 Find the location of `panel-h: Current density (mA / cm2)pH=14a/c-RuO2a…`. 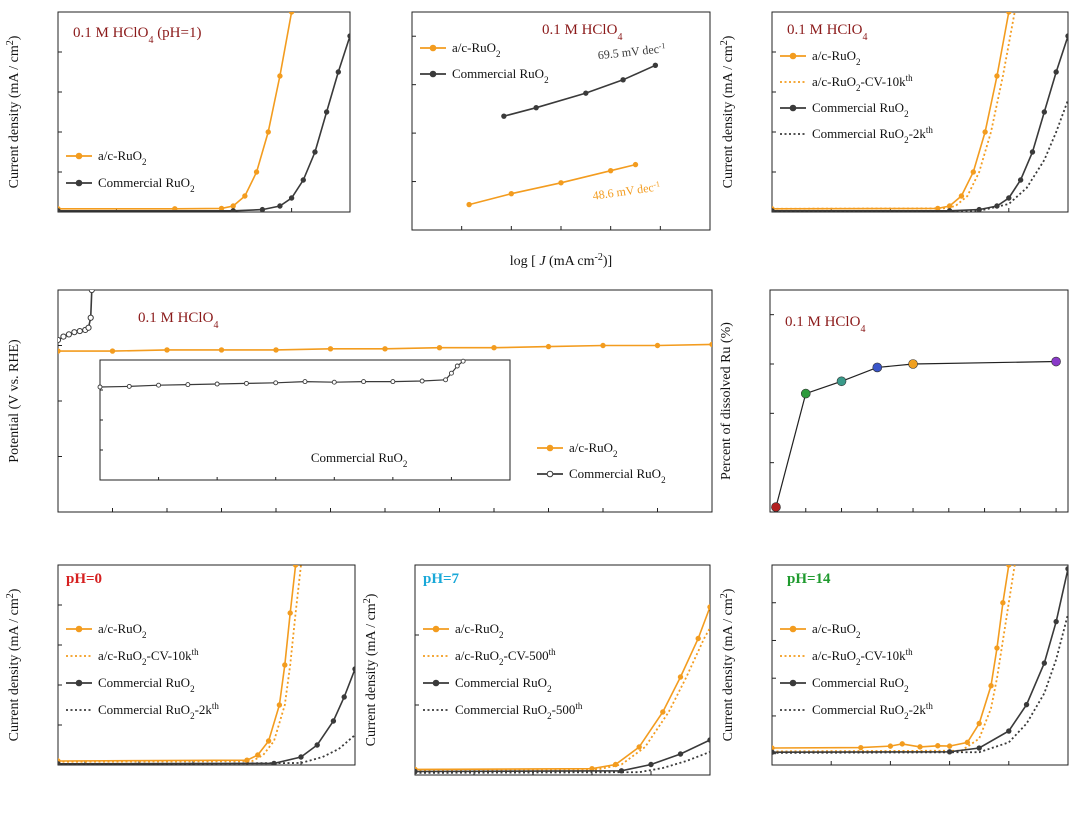

panel-h: Current density (mA / cm2)pH=14a/c-RuO2a… is located at coordinates (894, 665).